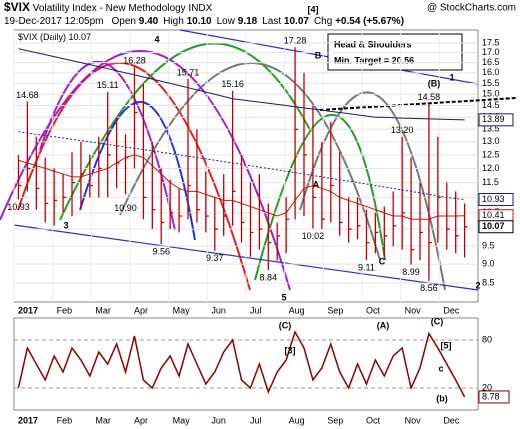 This screenshot has height=429, width=520. What do you see at coordinates (226, 21) in the screenshot?
I see `quote-label: Low` at bounding box center [226, 21].